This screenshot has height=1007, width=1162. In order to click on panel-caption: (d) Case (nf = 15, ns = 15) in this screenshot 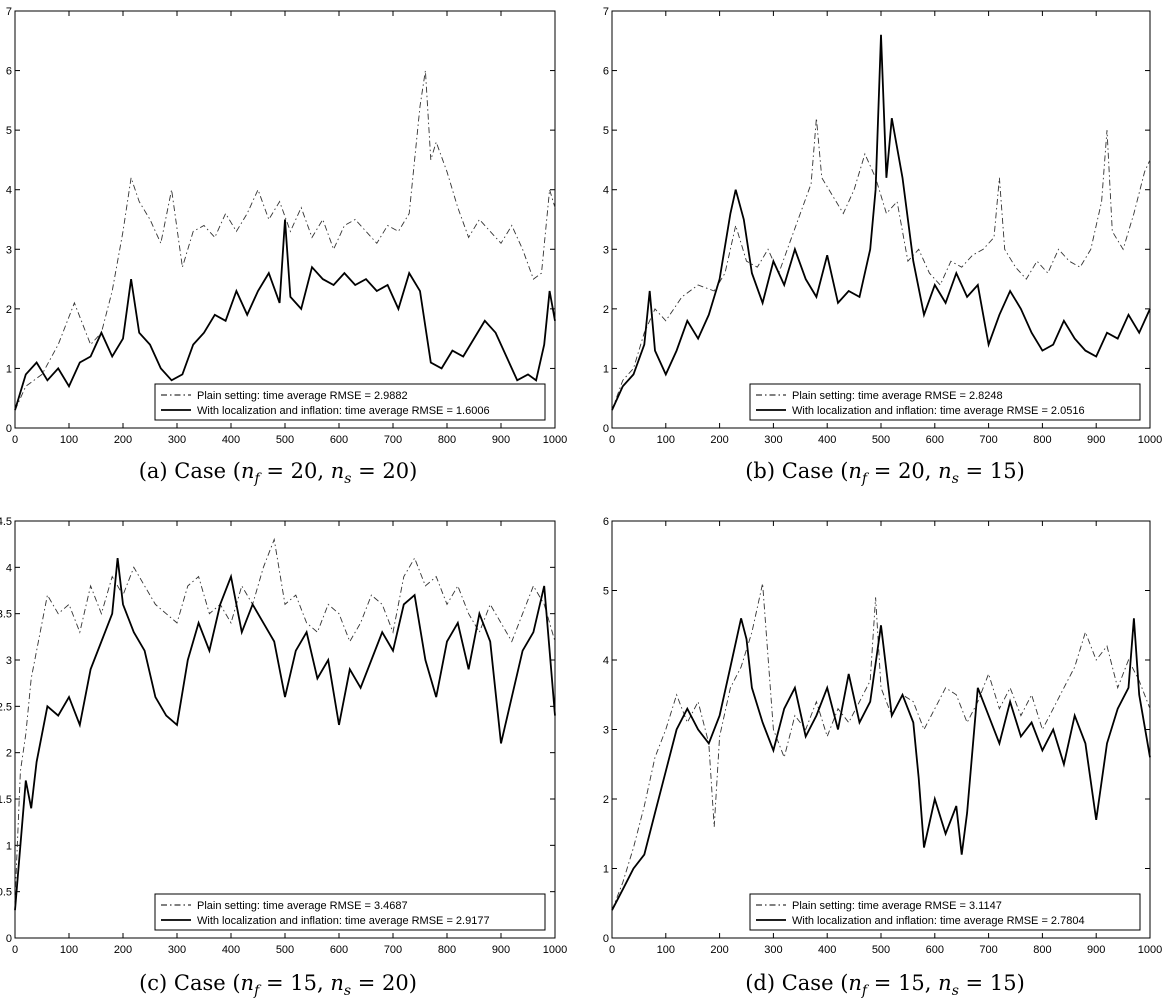, I will do `click(885, 985)`.